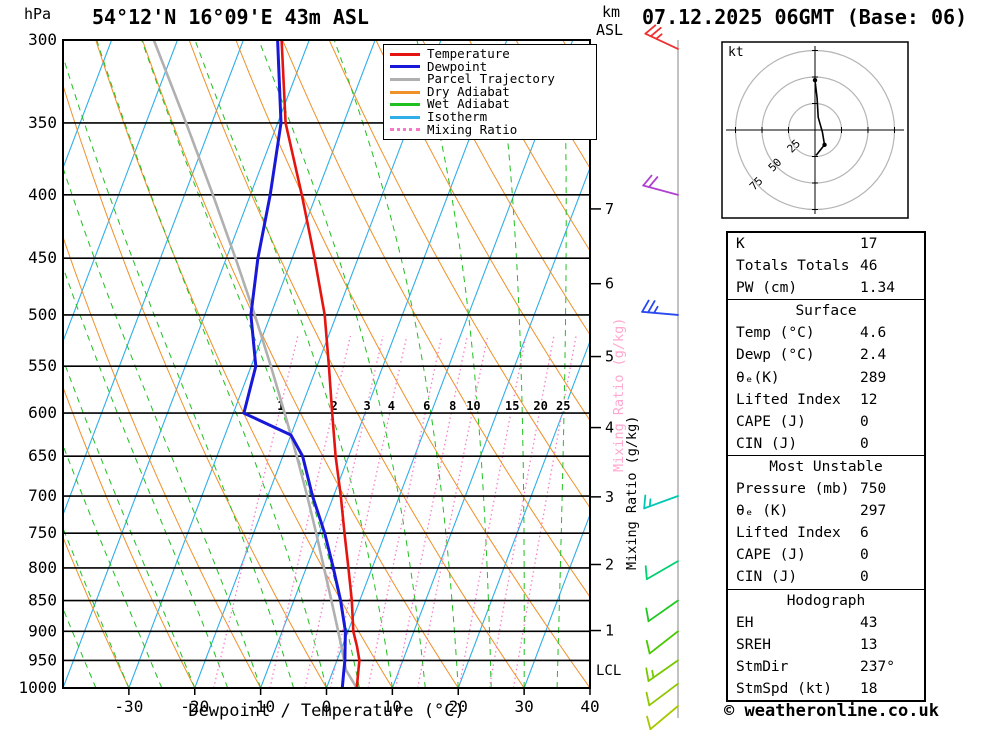 The width and height of the screenshot is (1000, 733). I want to click on legend-row: Parcel Trajectory, so click(492, 79).